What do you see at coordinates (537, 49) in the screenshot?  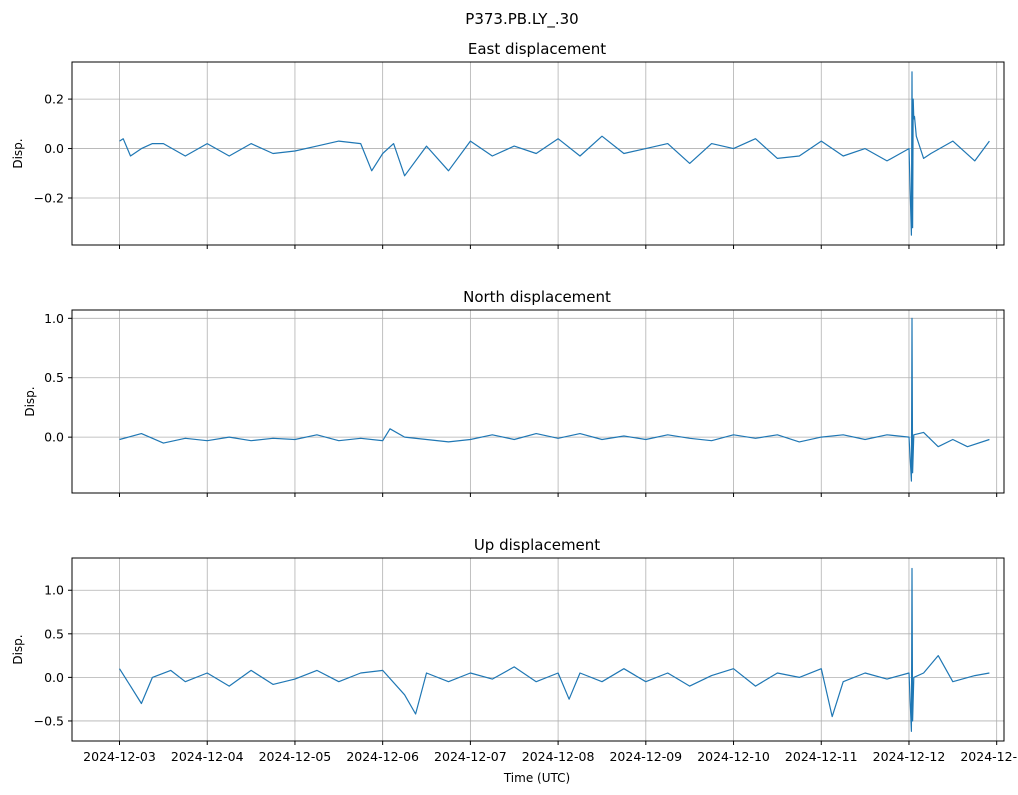 I see `panel-title: East displacement` at bounding box center [537, 49].